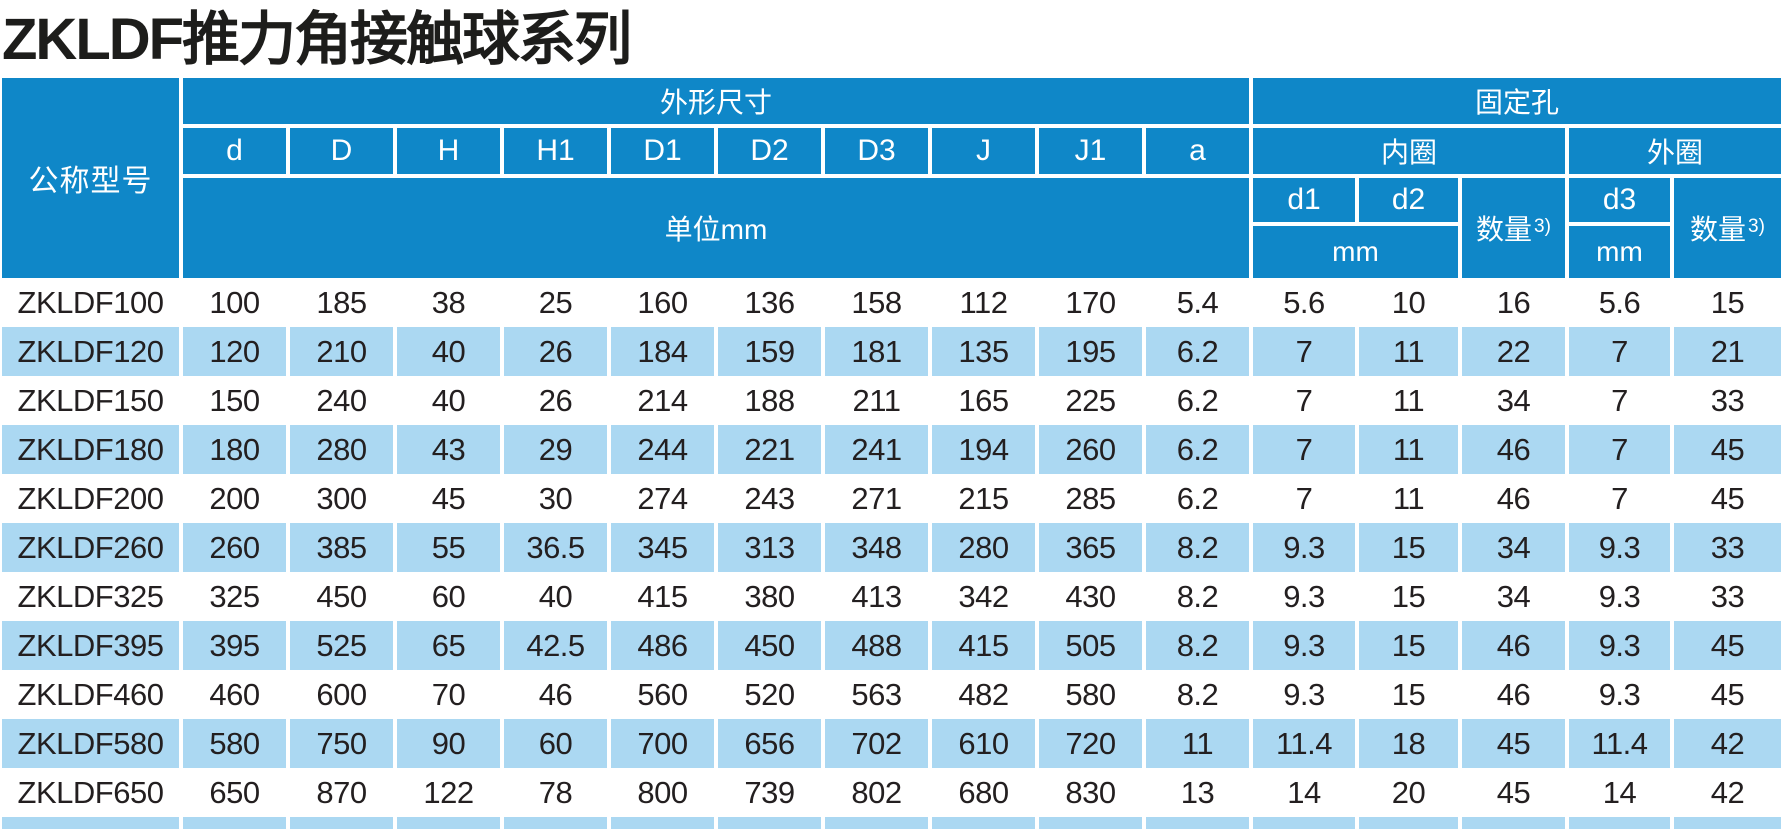  Describe the element at coordinates (1092, 792) in the screenshot. I see `value-cell: 830` at that location.